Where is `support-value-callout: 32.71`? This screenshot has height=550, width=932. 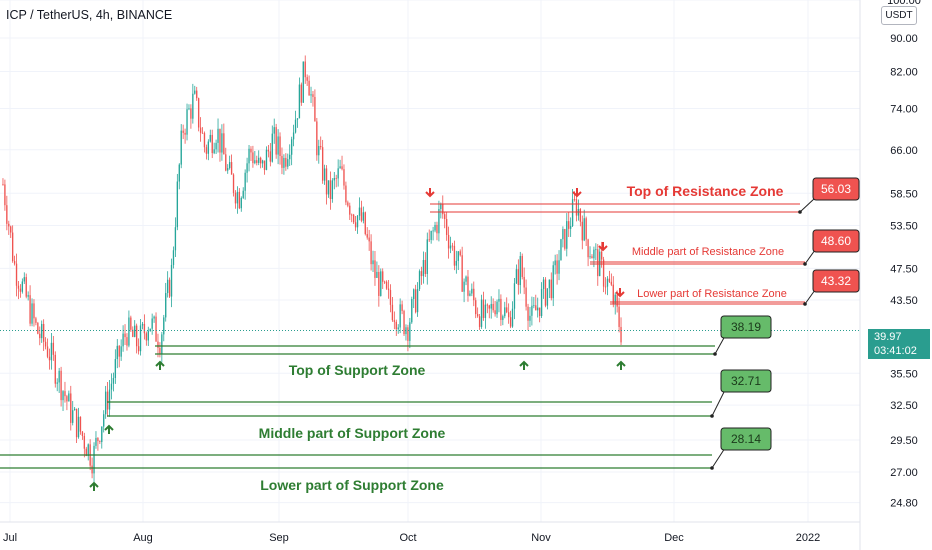
support-value-callout: 32.71 is located at coordinates (746, 381).